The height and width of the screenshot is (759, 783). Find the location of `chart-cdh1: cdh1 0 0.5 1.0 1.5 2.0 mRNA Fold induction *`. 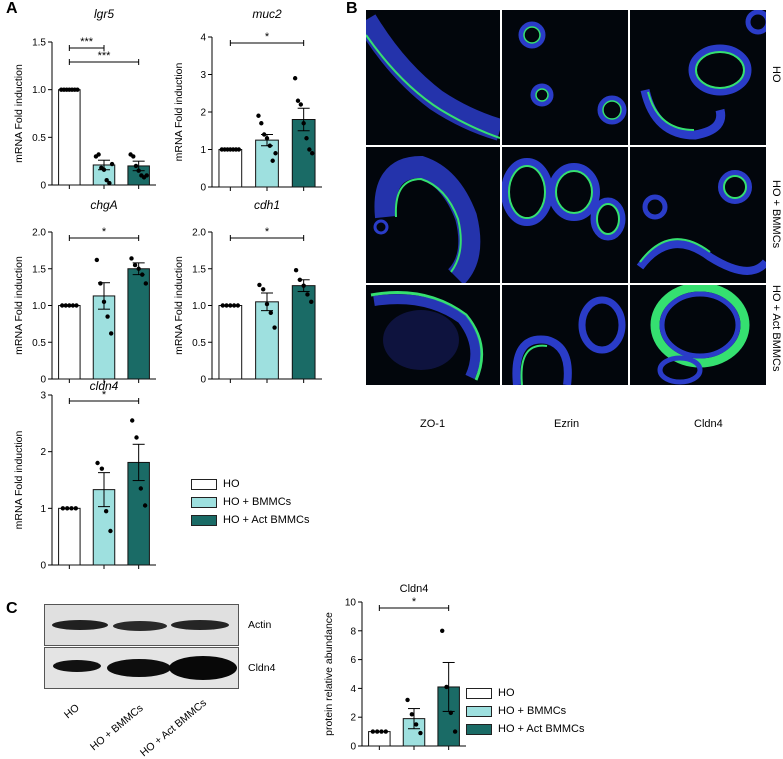

chart-cdh1: cdh1 0 0.5 1.0 1.5 2.0 mRNA Fold induction * is located at coordinates (247, 292).